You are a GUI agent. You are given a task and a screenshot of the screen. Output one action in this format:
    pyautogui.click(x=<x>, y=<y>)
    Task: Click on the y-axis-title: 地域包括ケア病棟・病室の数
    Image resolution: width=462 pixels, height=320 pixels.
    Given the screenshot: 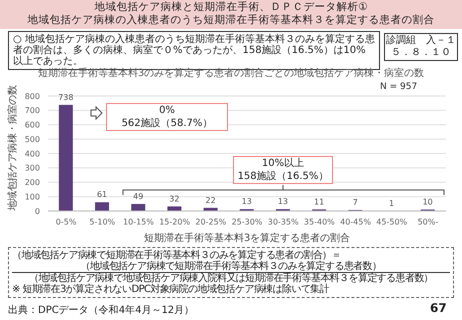 What is the action you would take?
    pyautogui.click(x=12, y=148)
    